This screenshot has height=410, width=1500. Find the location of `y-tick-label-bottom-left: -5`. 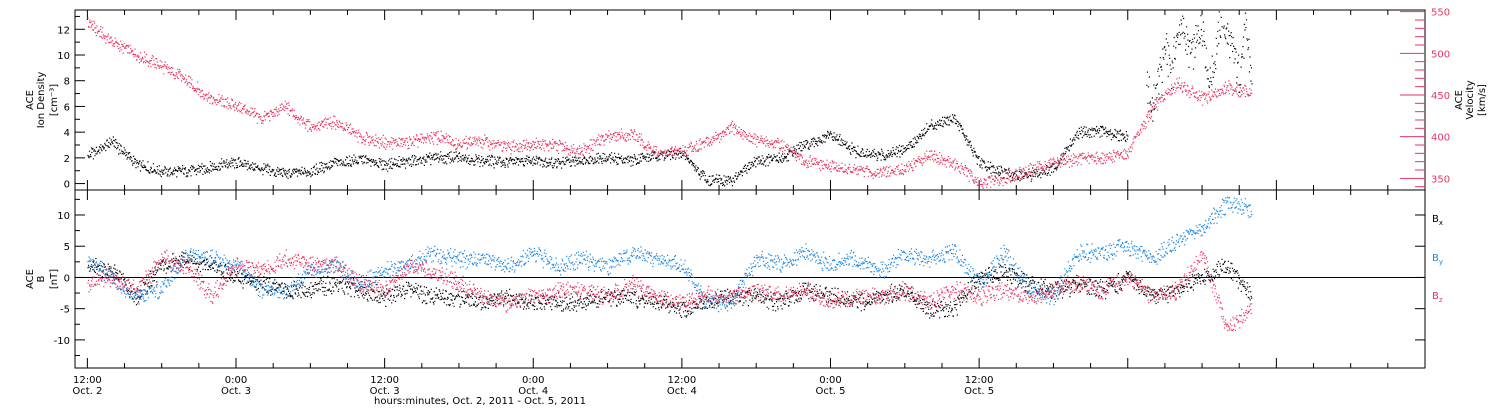

y-tick-label-bottom-left: -5 is located at coordinates (65, 310).